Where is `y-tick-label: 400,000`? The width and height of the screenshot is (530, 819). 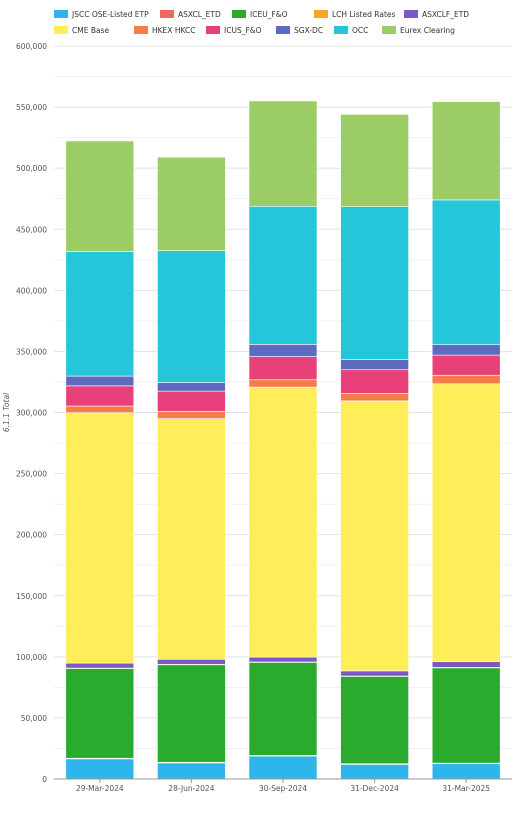 y-tick-label: 400,000 is located at coordinates (31, 290).